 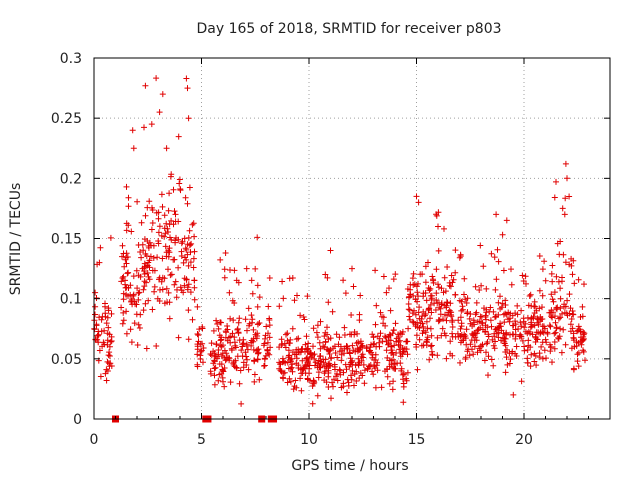 I want to click on y-tick-label: 0.25, so click(x=66, y=119).